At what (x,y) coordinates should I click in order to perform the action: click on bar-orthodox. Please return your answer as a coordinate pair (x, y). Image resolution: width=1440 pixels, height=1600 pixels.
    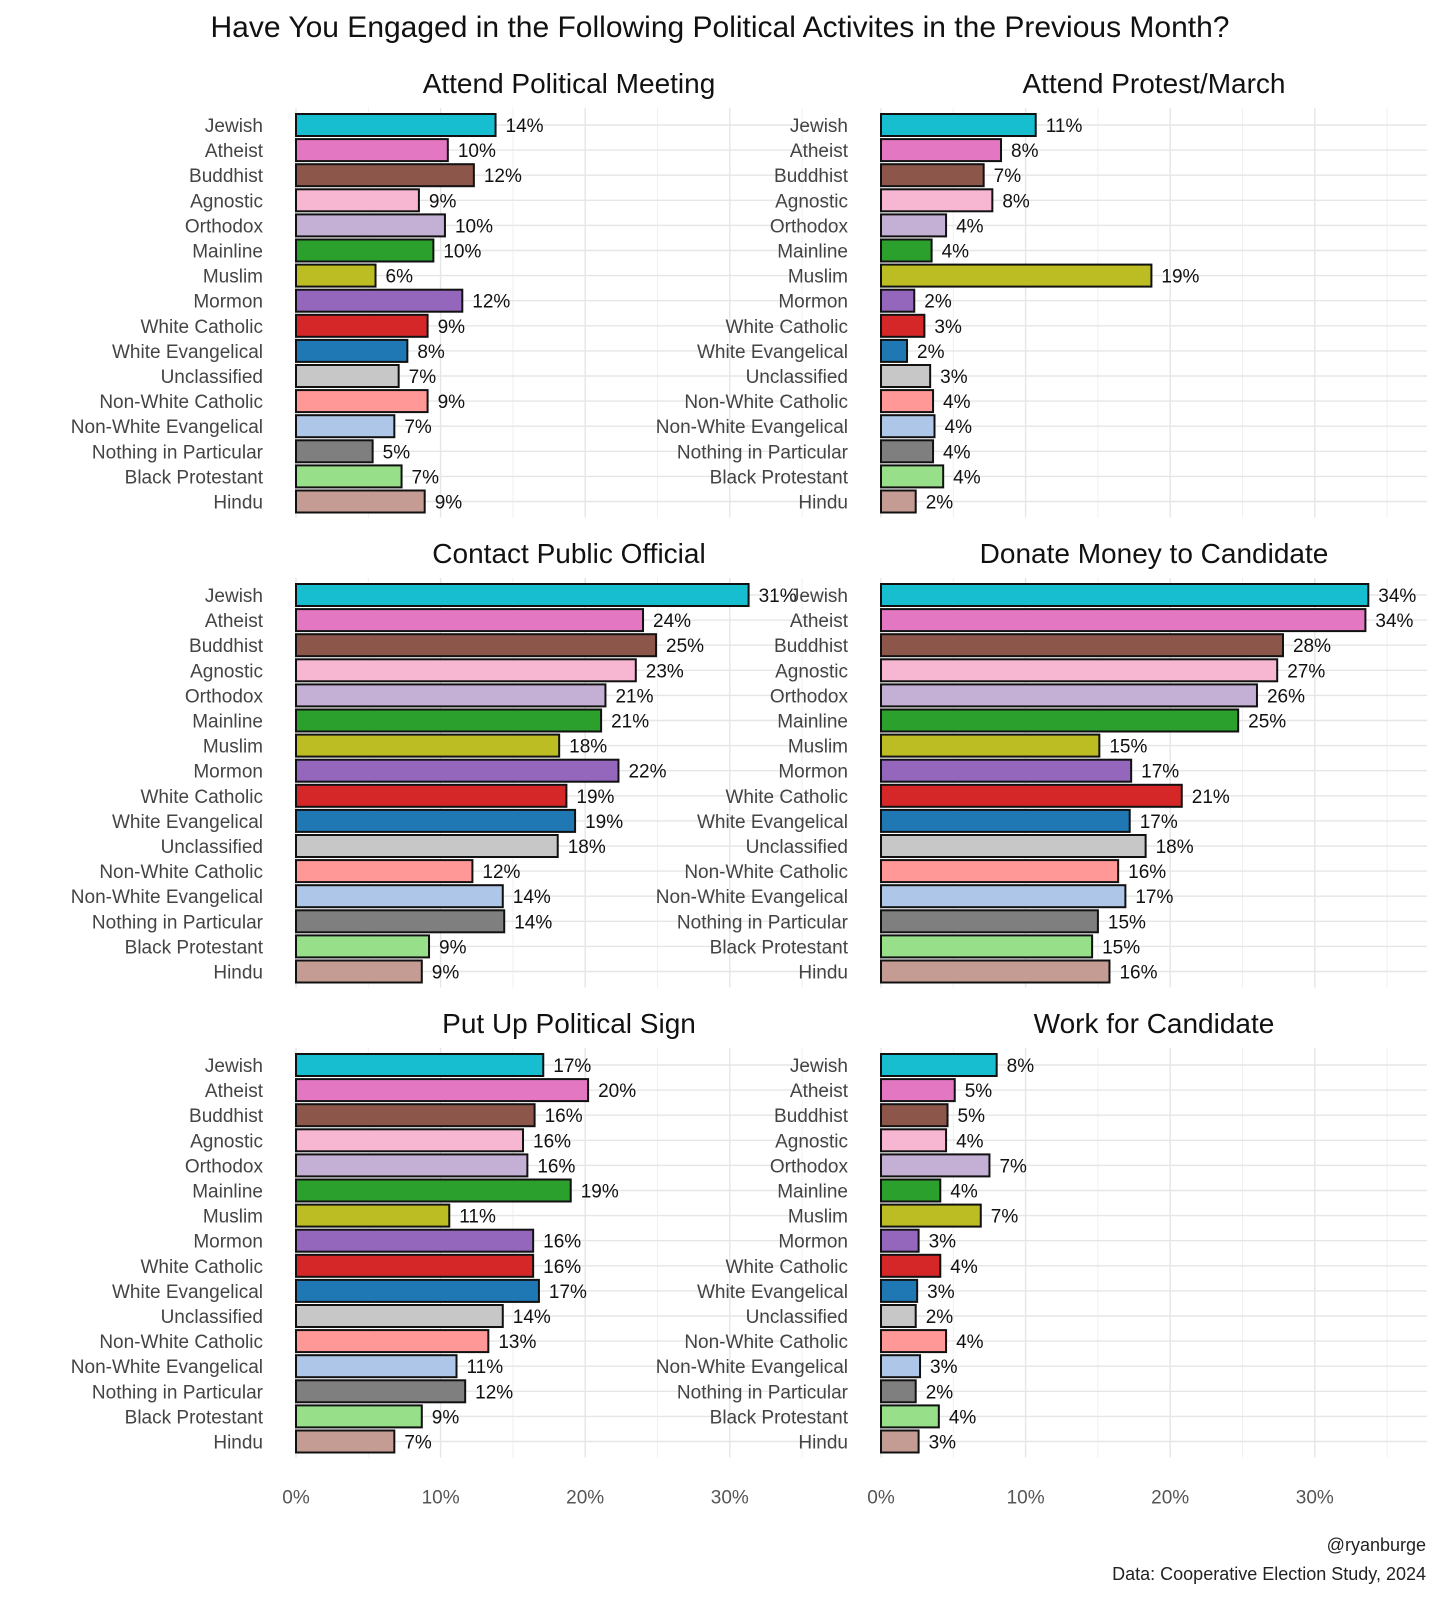
    Looking at the image, I should click on (451, 695).